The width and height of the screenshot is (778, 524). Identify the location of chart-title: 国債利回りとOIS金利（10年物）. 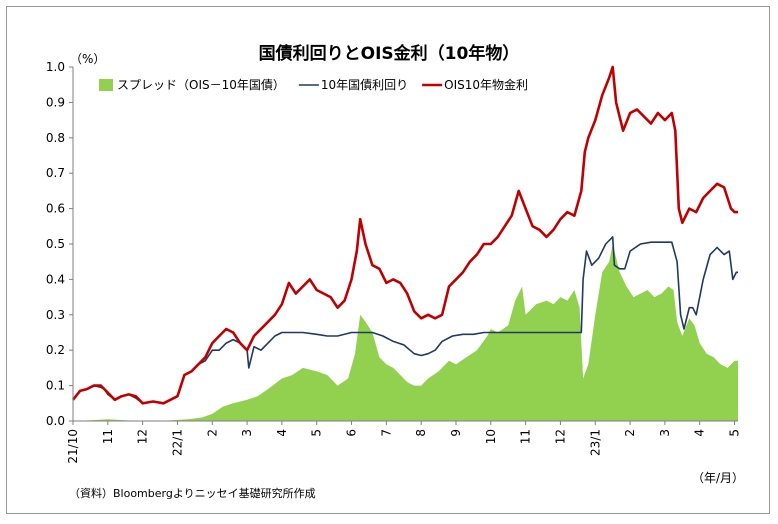
(389, 53).